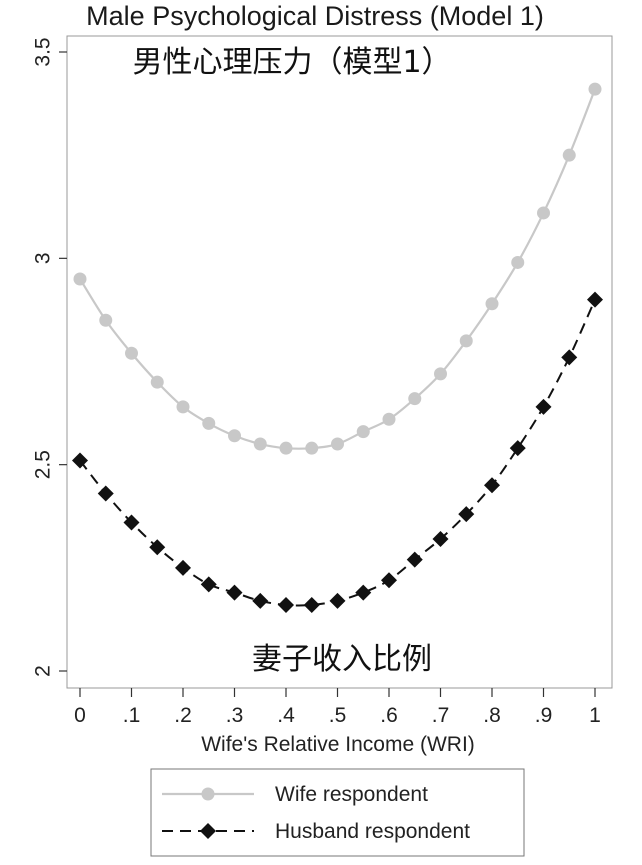 This screenshot has height=865, width=642. I want to click on x-tick-label: 1, so click(595, 715).